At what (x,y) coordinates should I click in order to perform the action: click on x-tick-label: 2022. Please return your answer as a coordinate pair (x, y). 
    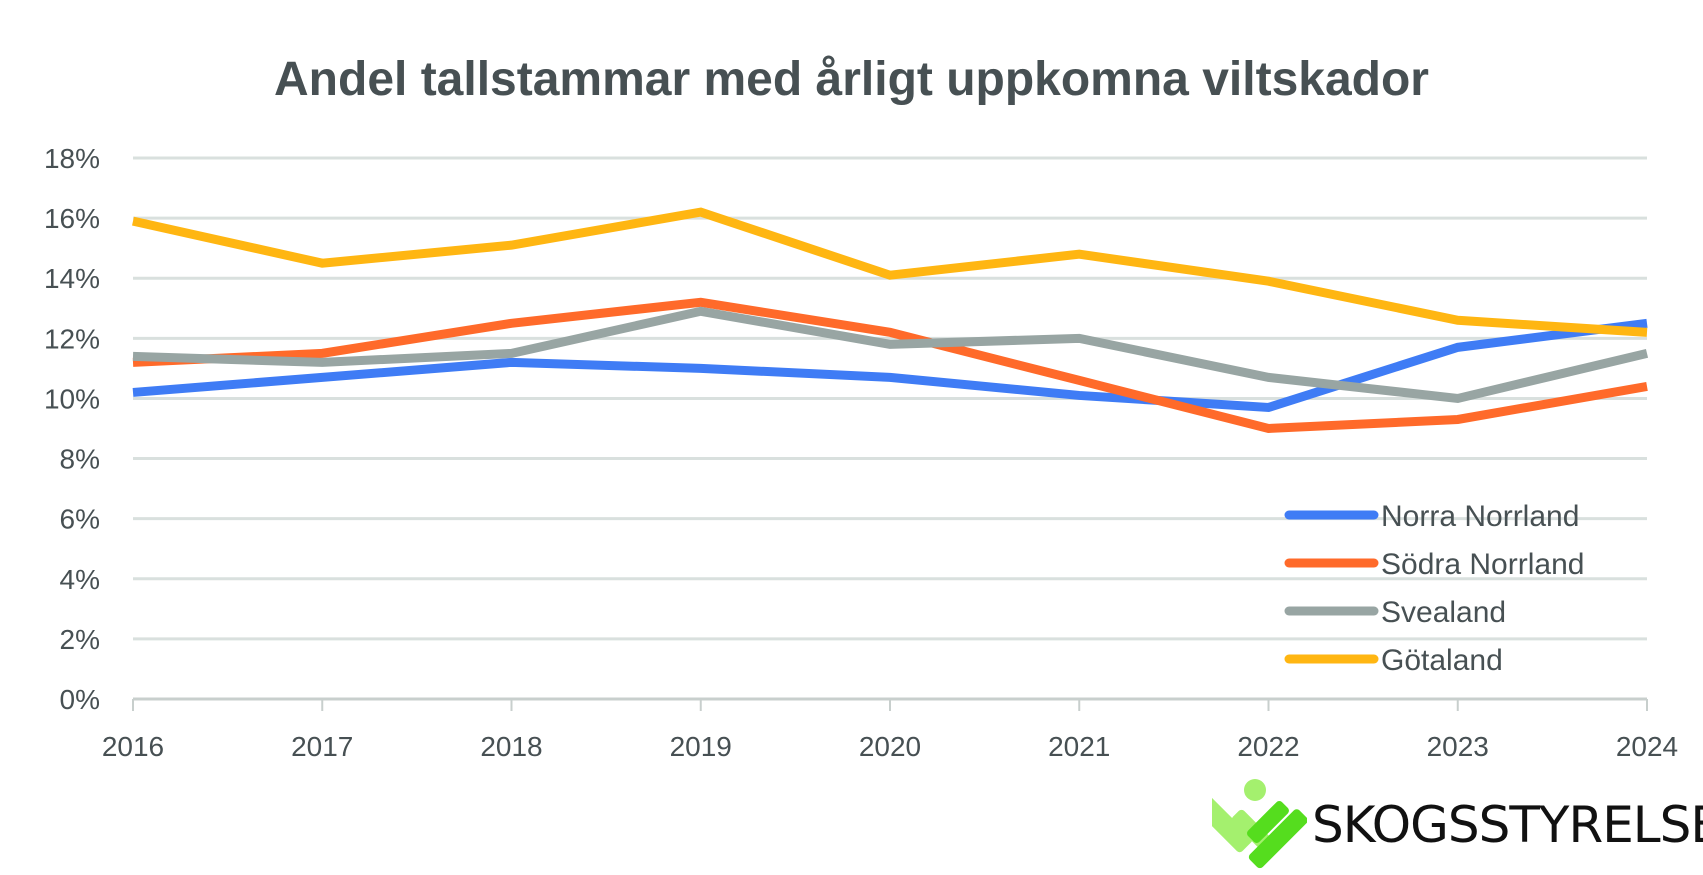
    Looking at the image, I should click on (1268, 746).